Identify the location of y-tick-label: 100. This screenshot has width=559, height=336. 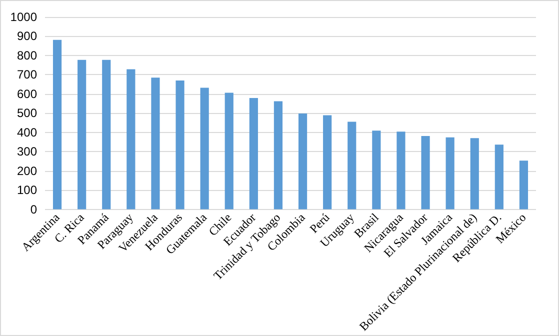
(27, 190).